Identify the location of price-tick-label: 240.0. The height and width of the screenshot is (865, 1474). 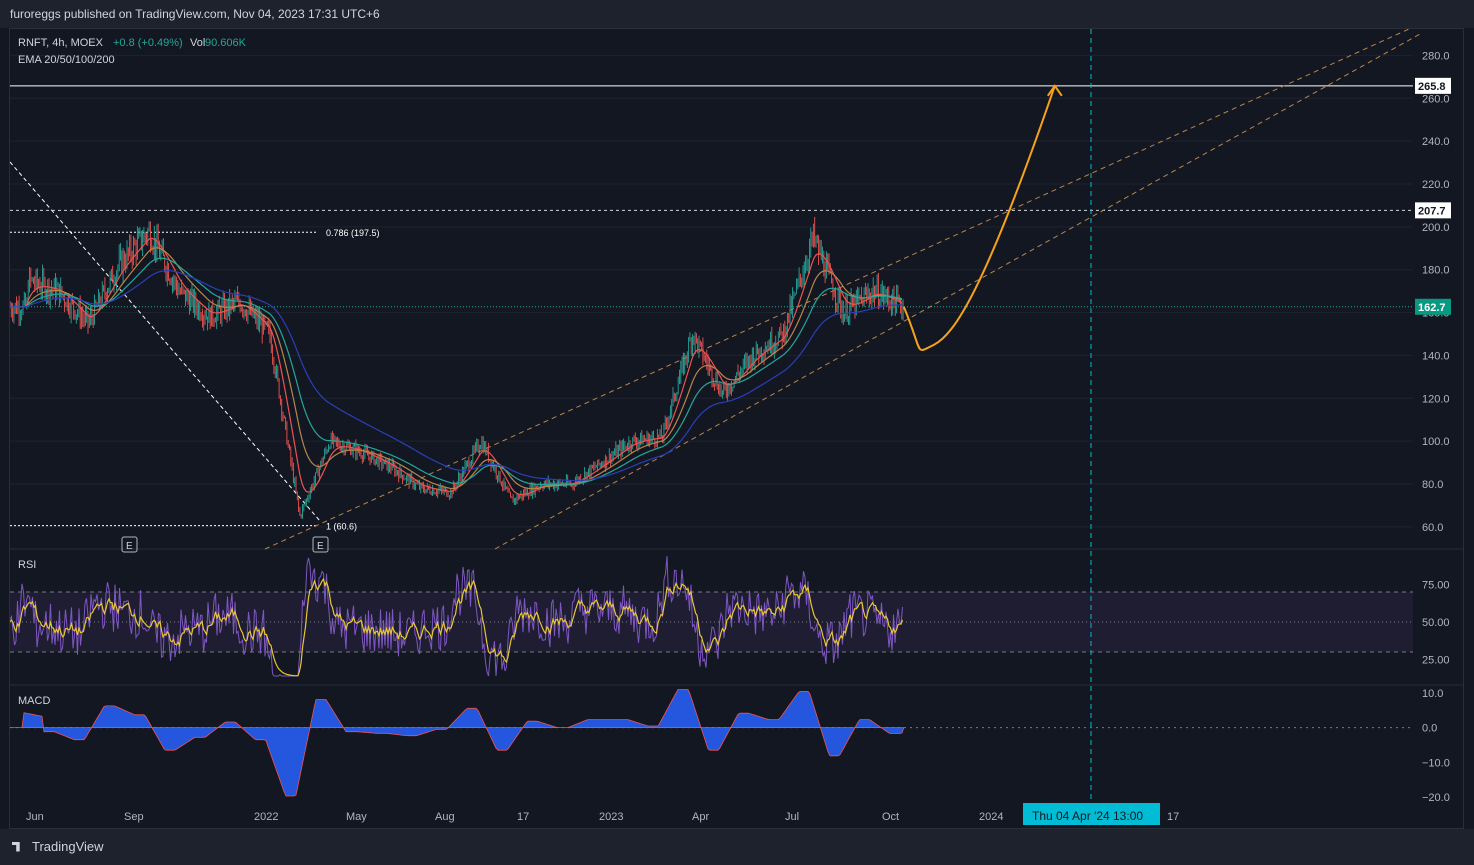
(1436, 142).